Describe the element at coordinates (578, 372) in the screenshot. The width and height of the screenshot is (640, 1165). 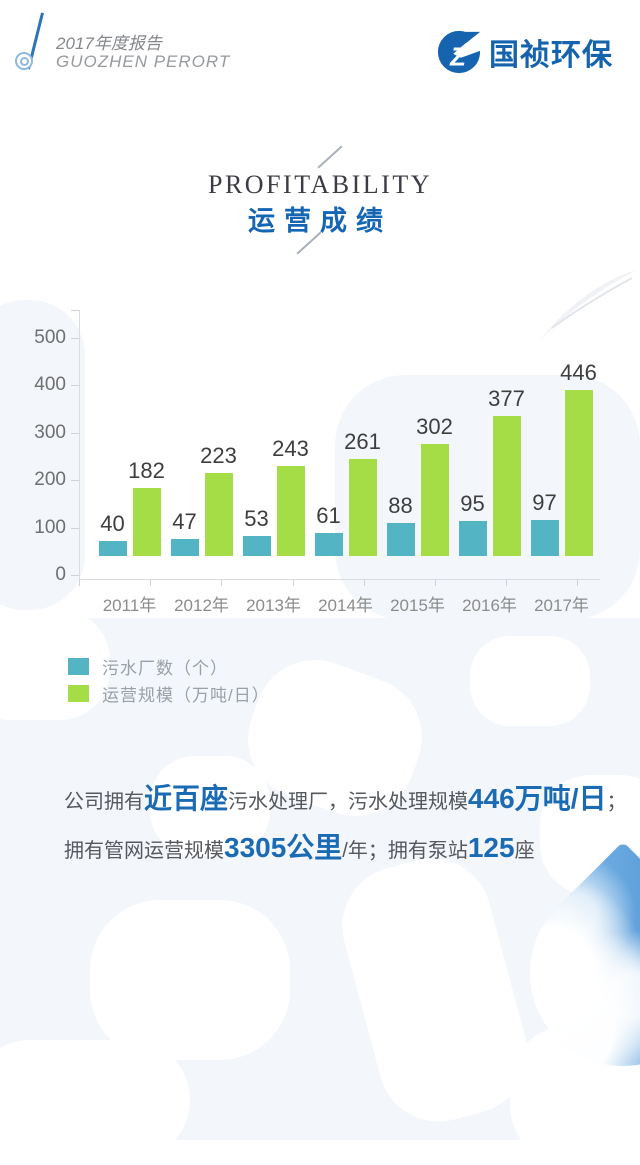
I see `bar-label-operating-scale-2017年: 446` at that location.